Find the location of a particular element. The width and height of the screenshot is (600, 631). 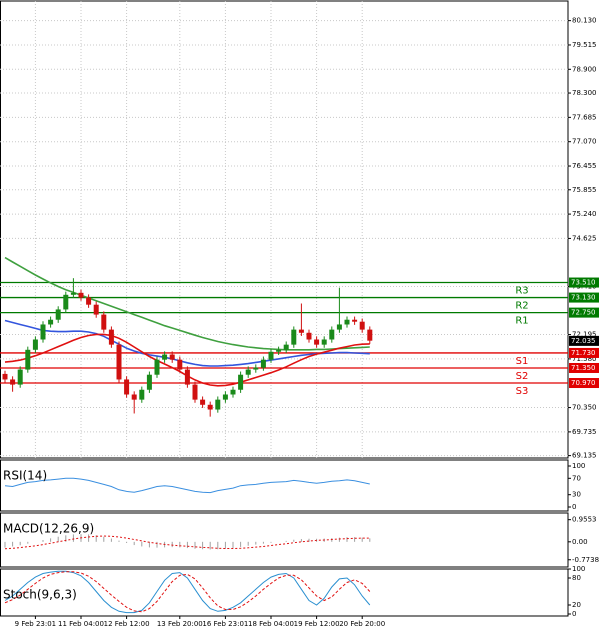

y-tick-label: 20 is located at coordinates (576, 605).